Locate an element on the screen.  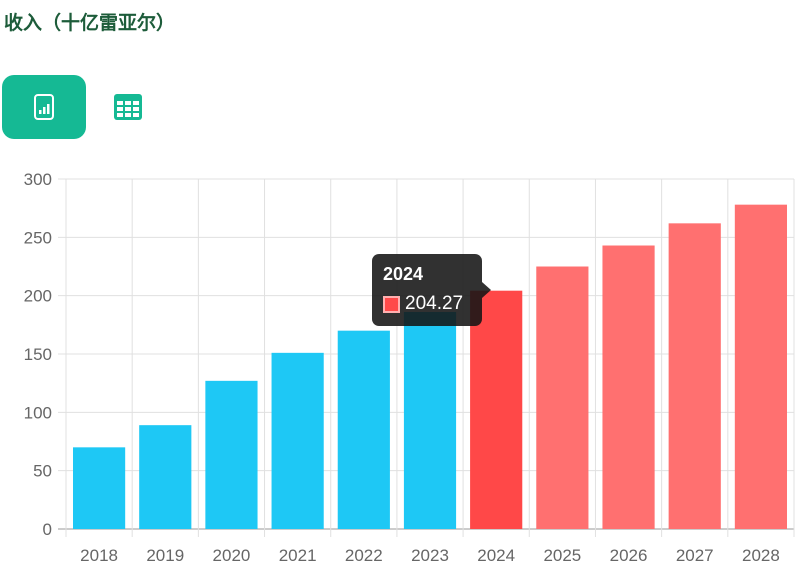
x-tick-label: 2021 is located at coordinates (298, 555).